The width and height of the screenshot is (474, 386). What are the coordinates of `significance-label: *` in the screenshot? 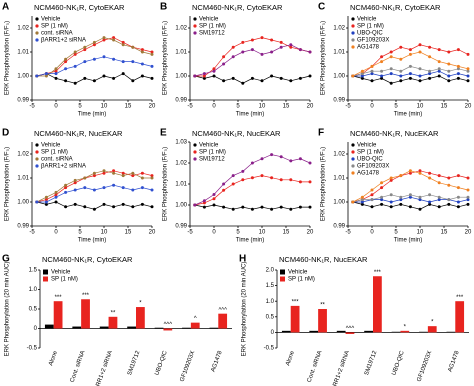 It's located at (432, 323).